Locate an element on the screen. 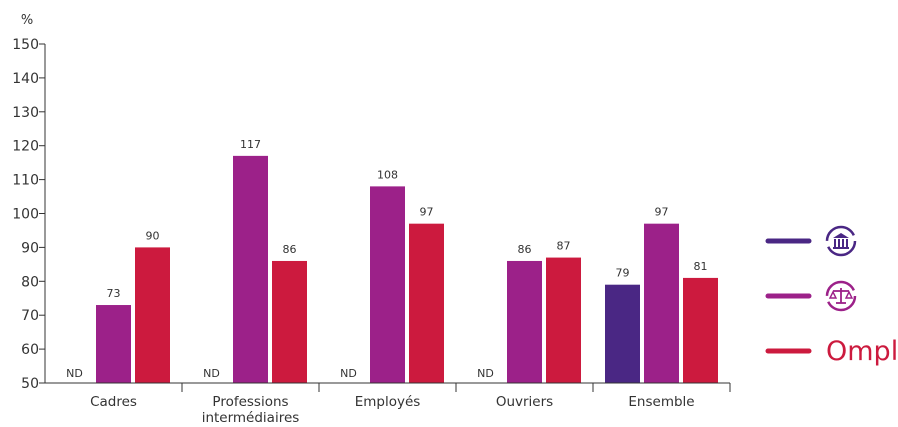 The height and width of the screenshot is (427, 898). bar-value-label: 117 is located at coordinates (250, 144).